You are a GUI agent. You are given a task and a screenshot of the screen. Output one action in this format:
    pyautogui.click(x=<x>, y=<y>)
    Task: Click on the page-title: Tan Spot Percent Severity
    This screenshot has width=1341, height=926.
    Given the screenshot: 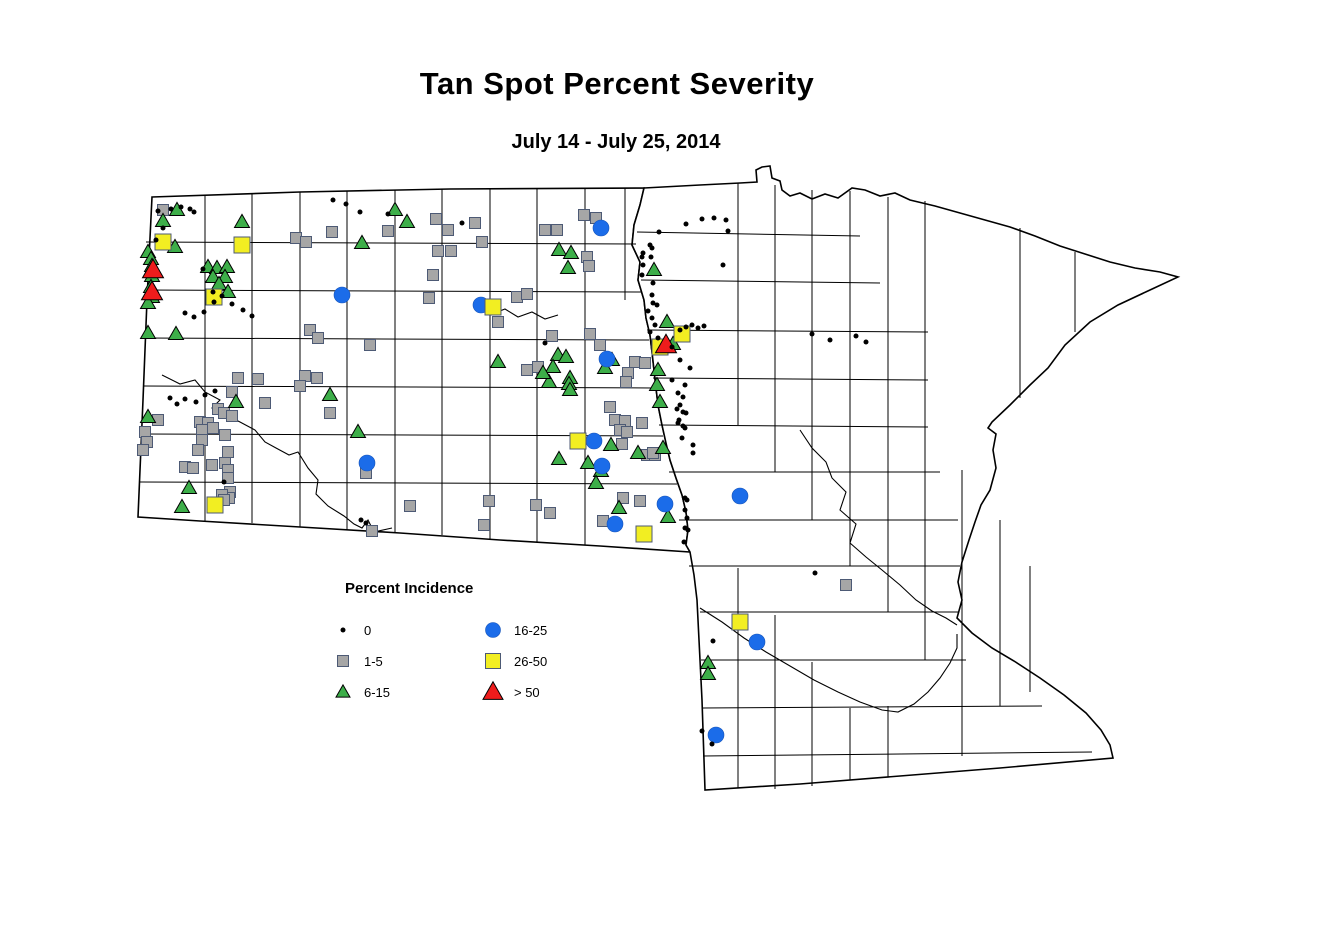 What is the action you would take?
    pyautogui.click(x=617, y=83)
    